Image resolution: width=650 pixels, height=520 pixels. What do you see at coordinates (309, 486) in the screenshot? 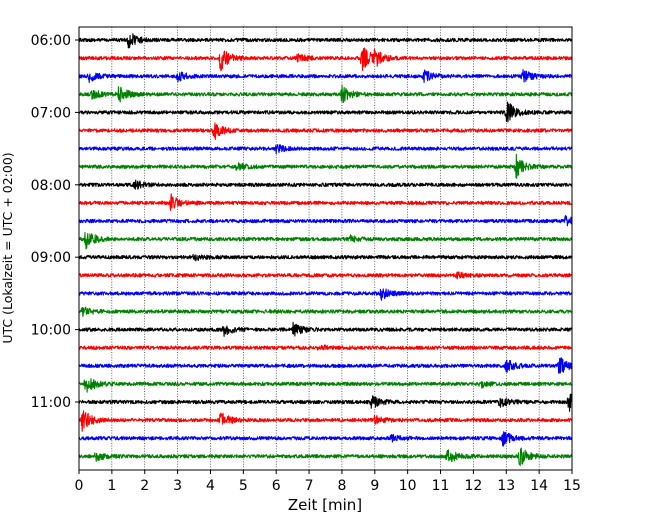
I see `x-tick-label: 7` at bounding box center [309, 486].